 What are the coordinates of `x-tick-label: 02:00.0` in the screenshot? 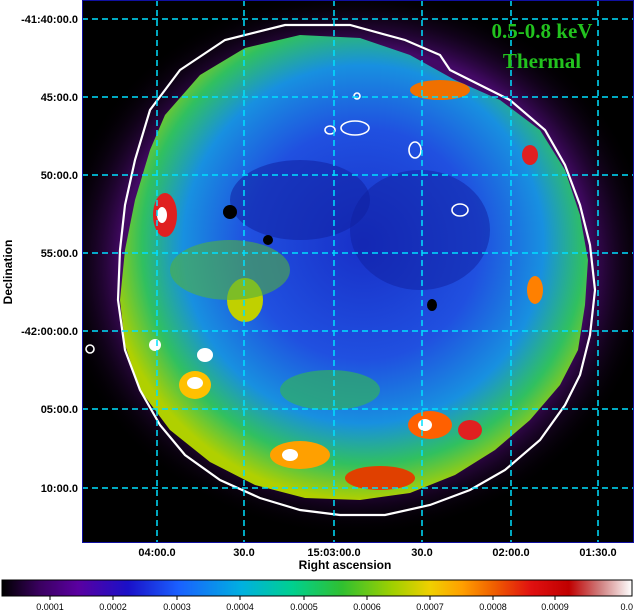 It's located at (510, 553).